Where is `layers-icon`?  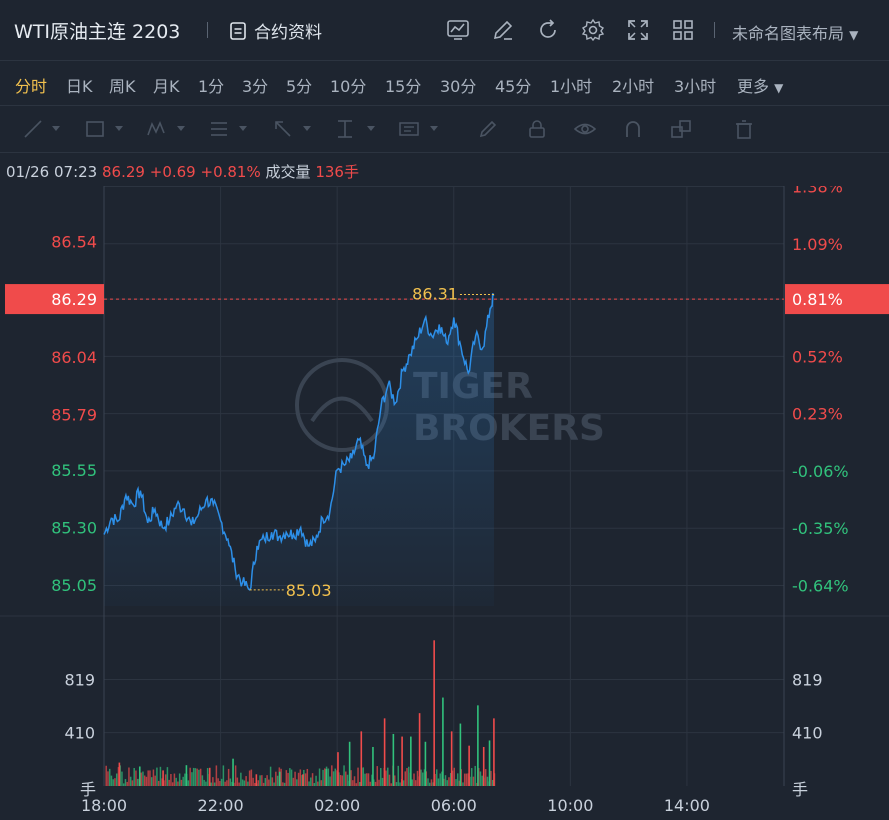 layers-icon is located at coordinates (681, 129).